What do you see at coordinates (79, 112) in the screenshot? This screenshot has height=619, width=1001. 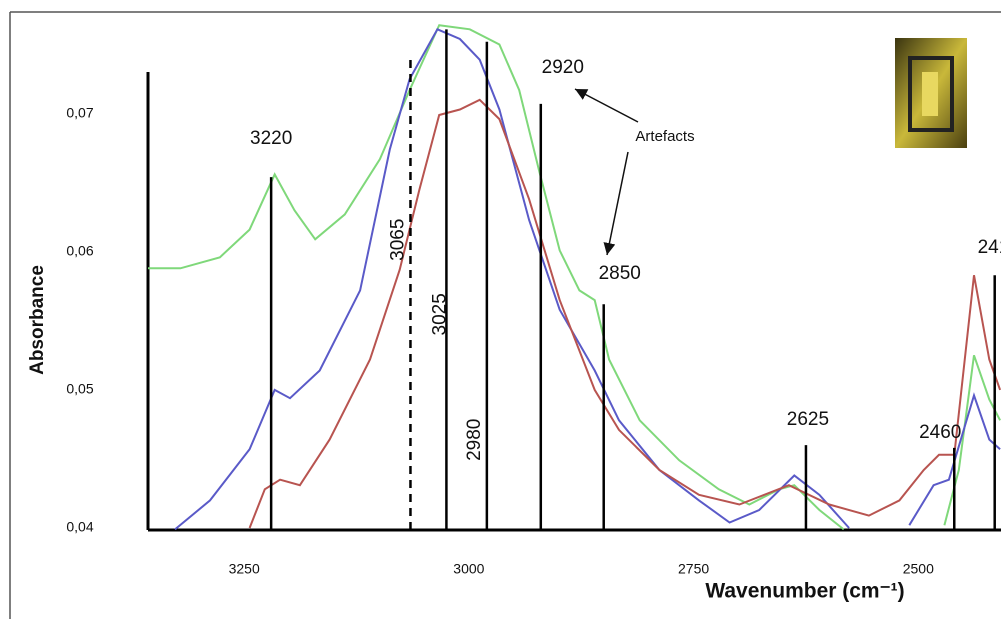 I see `y-tick-label: 0,07` at bounding box center [79, 112].